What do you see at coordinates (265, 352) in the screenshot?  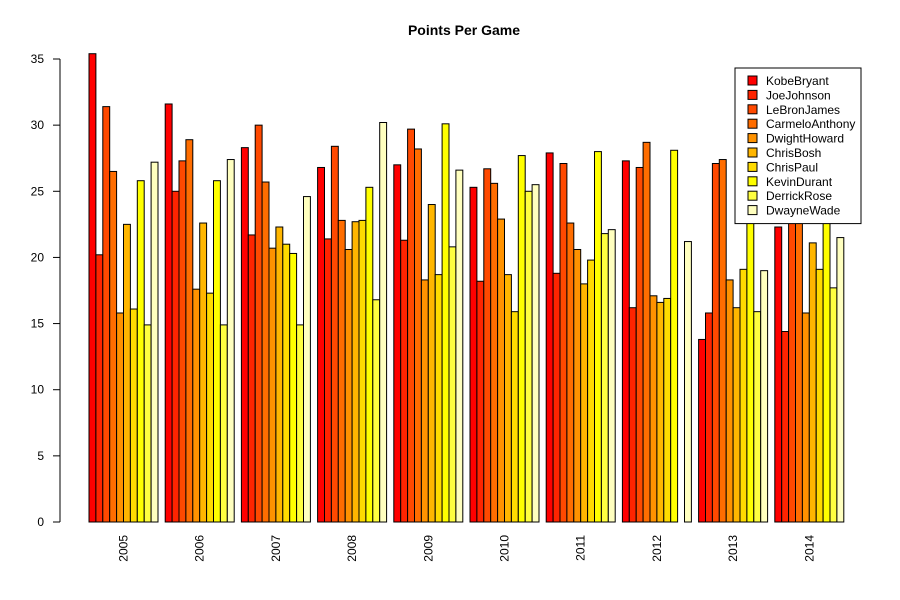 I see `bar-CarmeloAnthony-2007` at bounding box center [265, 352].